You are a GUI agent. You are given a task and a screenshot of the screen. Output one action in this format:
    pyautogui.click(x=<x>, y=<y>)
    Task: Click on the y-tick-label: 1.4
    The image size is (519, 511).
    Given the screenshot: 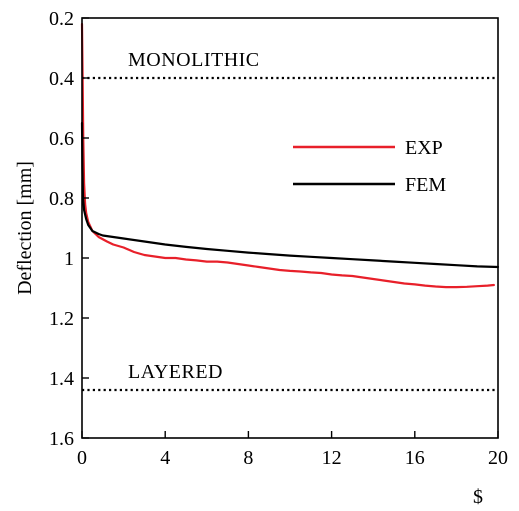 What is the action you would take?
    pyautogui.click(x=61, y=379)
    